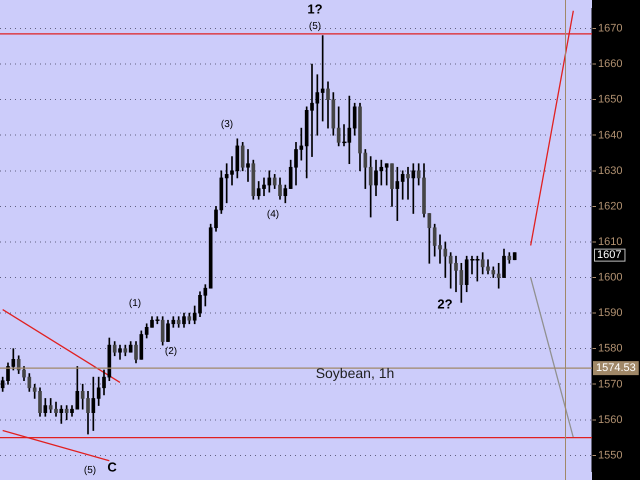 Image resolution: width=640 pixels, height=480 pixels. What do you see at coordinates (609, 255) in the screenshot?
I see `text: 1607` at bounding box center [609, 255].